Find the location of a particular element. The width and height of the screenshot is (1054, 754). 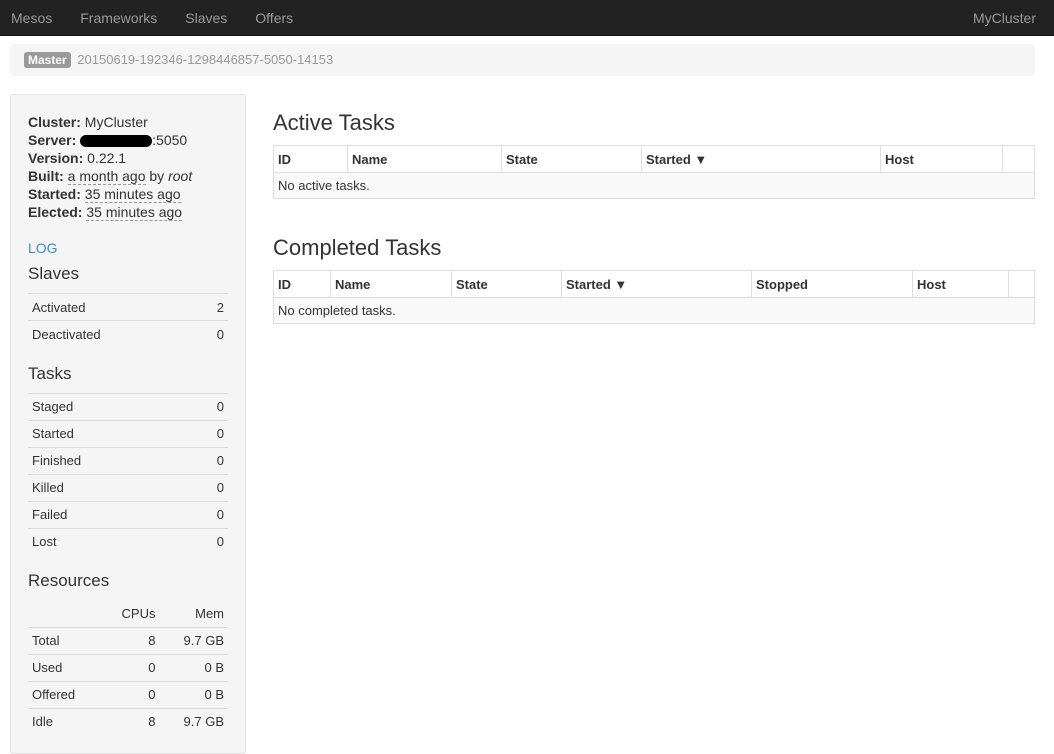

built-user: root is located at coordinates (180, 176).